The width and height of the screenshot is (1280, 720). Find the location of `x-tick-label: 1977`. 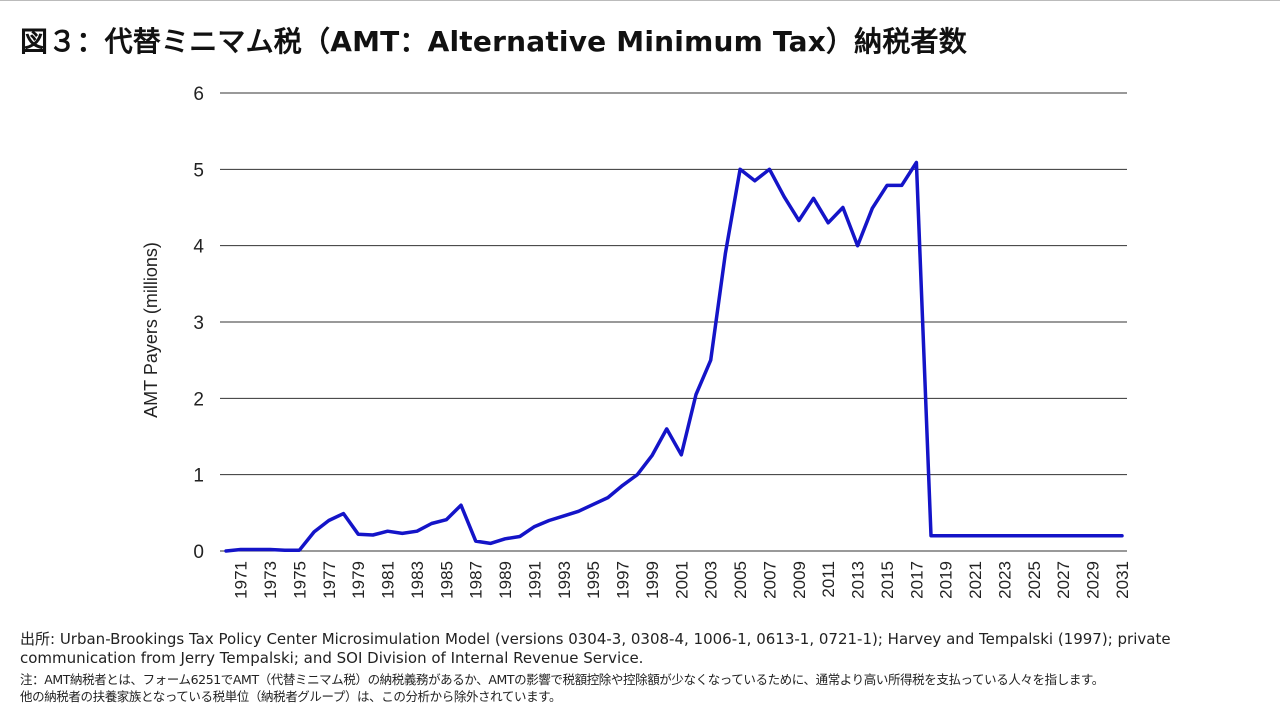

x-tick-label: 1977 is located at coordinates (329, 580).